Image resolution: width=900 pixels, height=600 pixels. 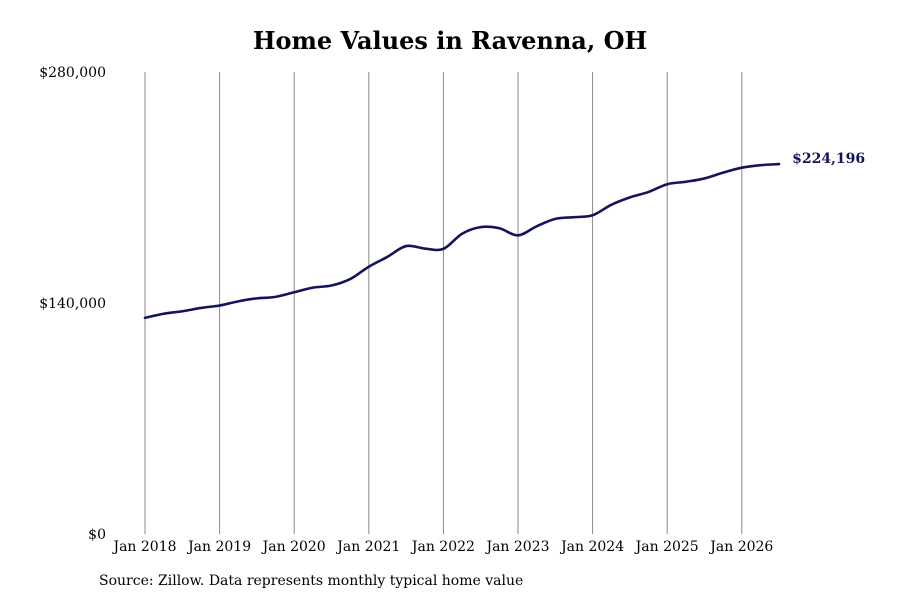 What do you see at coordinates (740, 547) in the screenshot?
I see `x-tick-label: Jan 2026` at bounding box center [740, 547].